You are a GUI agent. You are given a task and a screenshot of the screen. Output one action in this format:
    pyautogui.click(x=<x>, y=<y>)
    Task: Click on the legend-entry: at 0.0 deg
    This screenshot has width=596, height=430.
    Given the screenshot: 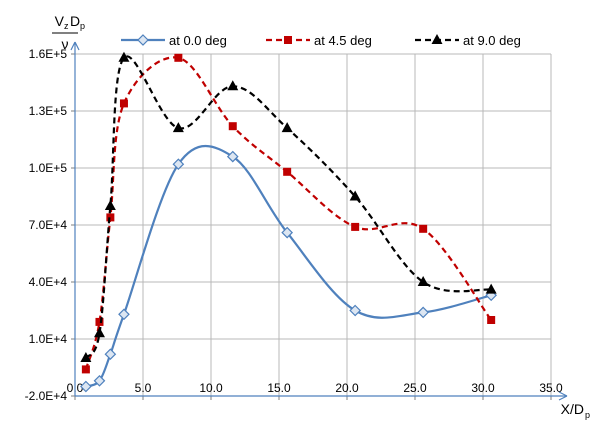 What is the action you would take?
    pyautogui.click(x=174, y=40)
    